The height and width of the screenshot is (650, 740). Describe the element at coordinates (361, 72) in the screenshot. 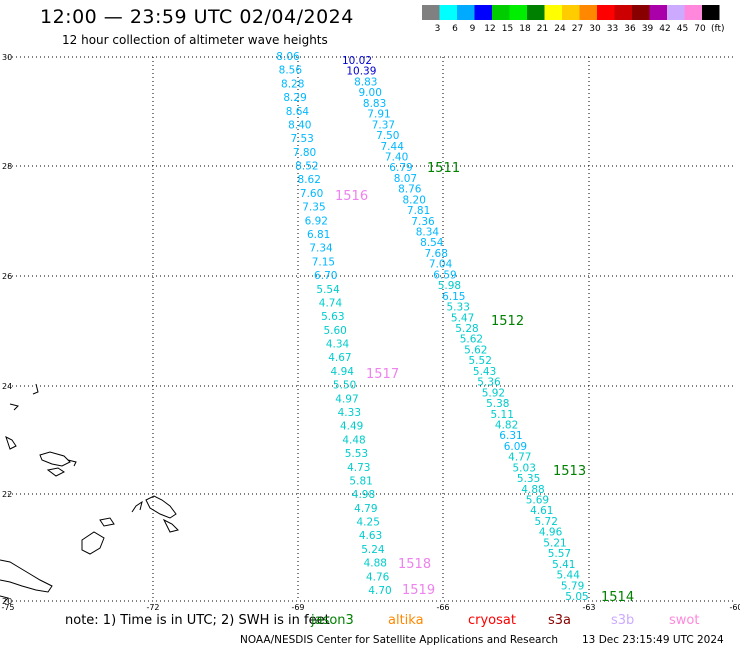

I see `swh-value: 10.39` at that location.